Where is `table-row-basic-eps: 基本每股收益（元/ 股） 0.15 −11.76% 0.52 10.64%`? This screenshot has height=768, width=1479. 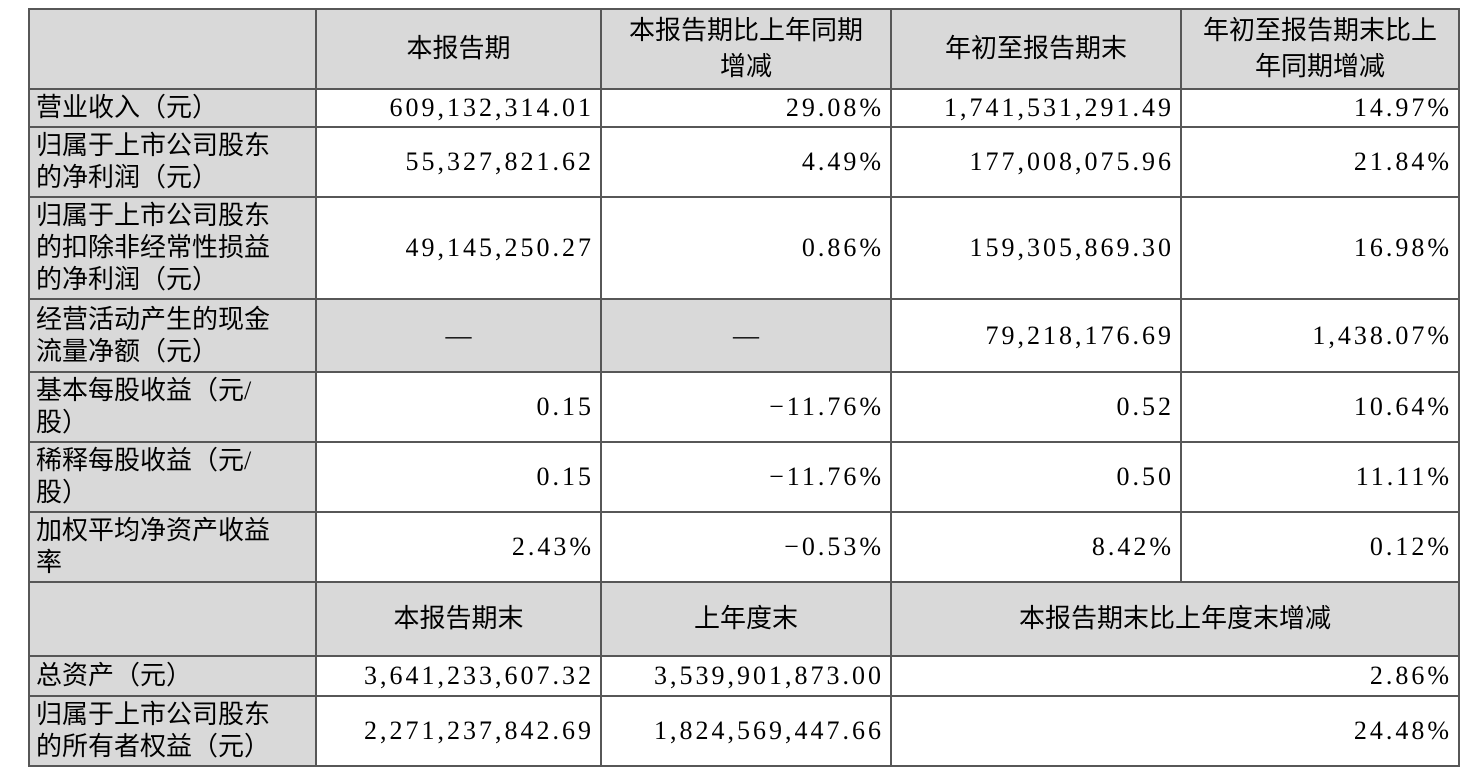
table-row-basic-eps: 基本每股收益（元/ 股） 0.15 −11.76% 0.52 10.64% is located at coordinates (744, 407).